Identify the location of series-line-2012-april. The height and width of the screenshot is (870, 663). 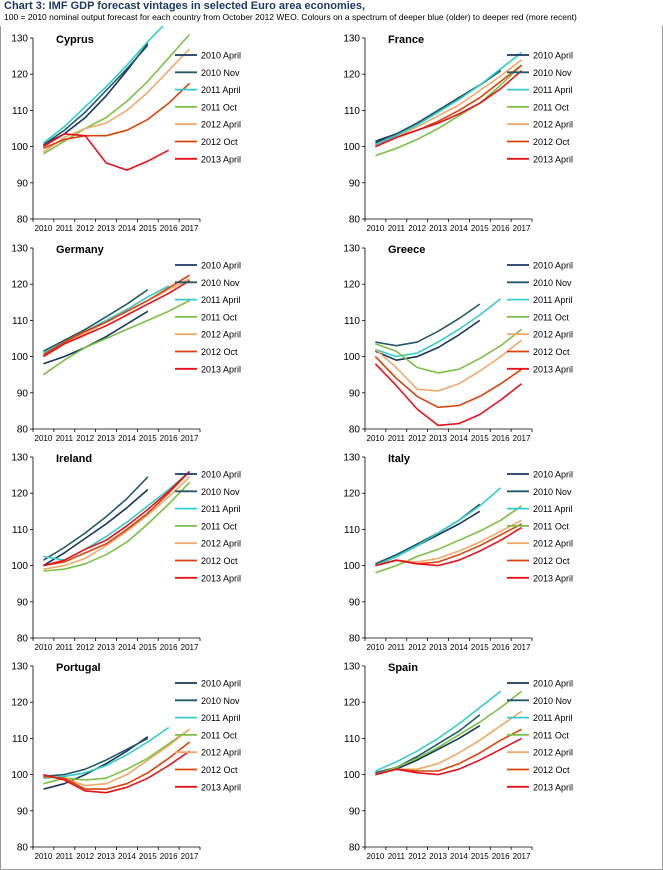
(448, 365).